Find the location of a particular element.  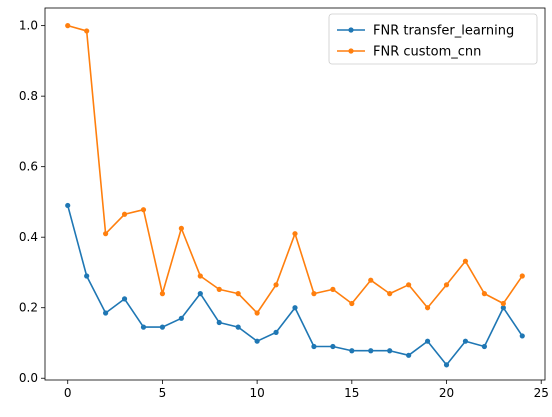

y-tick-label: 0.8 is located at coordinates (28, 96).